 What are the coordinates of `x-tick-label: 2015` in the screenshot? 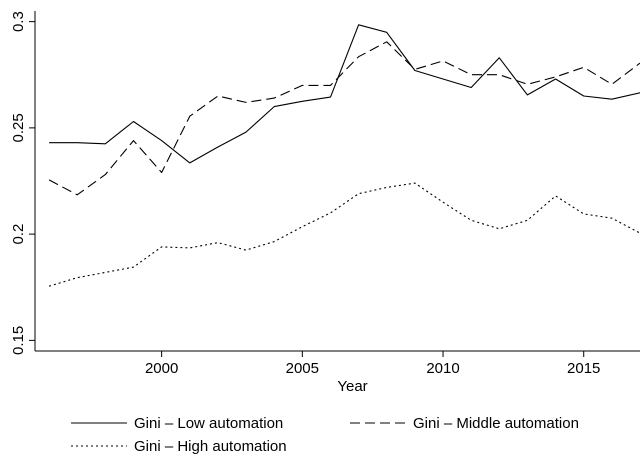 It's located at (583, 368).